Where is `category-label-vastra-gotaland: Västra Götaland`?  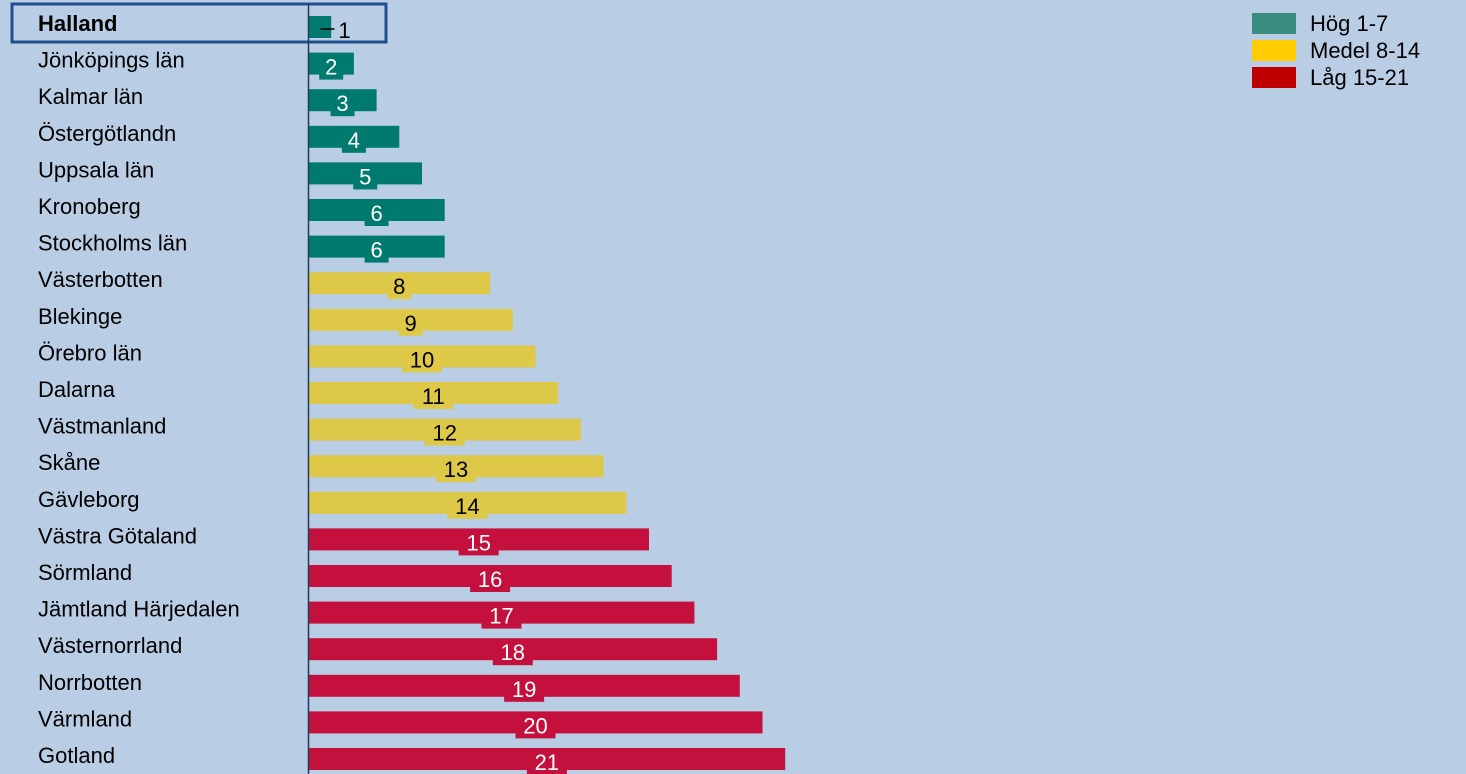 category-label-vastra-gotaland: Västra Götaland is located at coordinates (117, 535).